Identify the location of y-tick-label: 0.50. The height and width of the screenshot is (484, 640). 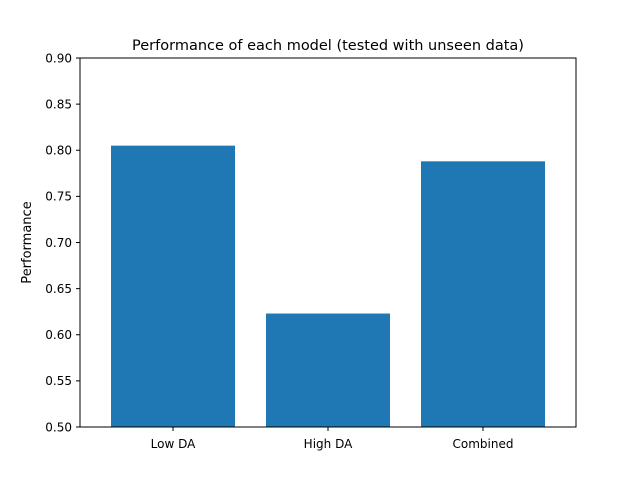
(58, 427).